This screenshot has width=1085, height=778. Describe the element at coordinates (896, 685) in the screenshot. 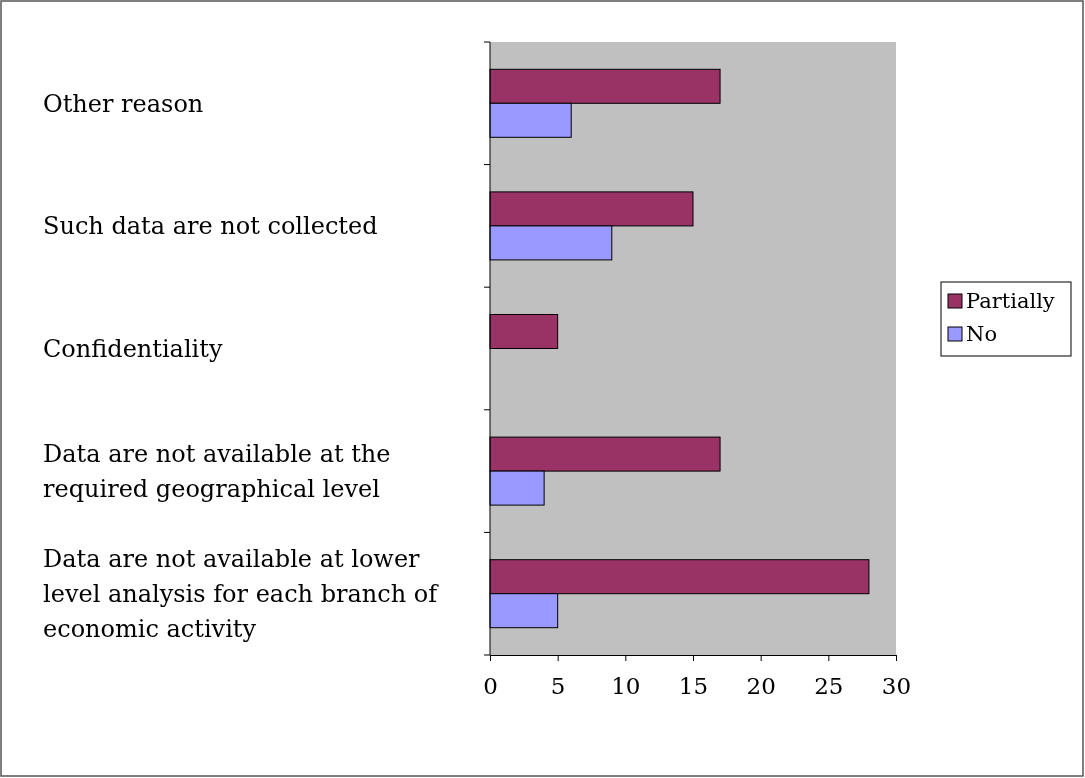

I see `x-tick-label: 30` at that location.